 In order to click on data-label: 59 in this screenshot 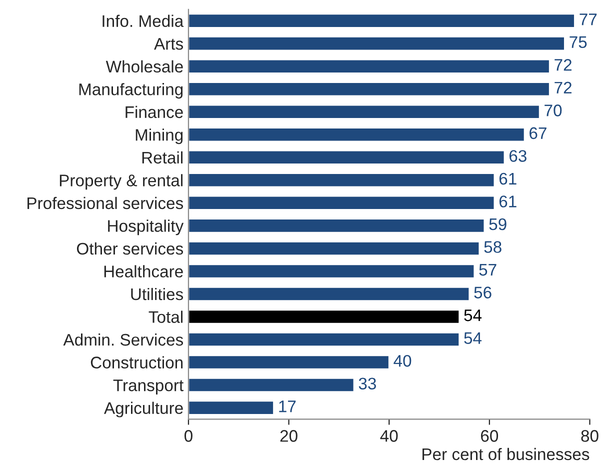, I will do `click(497, 224)`.